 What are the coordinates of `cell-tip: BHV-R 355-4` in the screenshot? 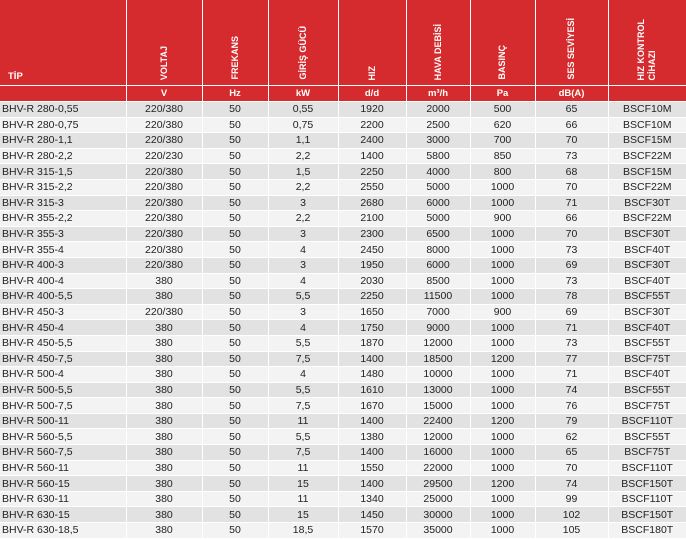 It's located at (63, 249).